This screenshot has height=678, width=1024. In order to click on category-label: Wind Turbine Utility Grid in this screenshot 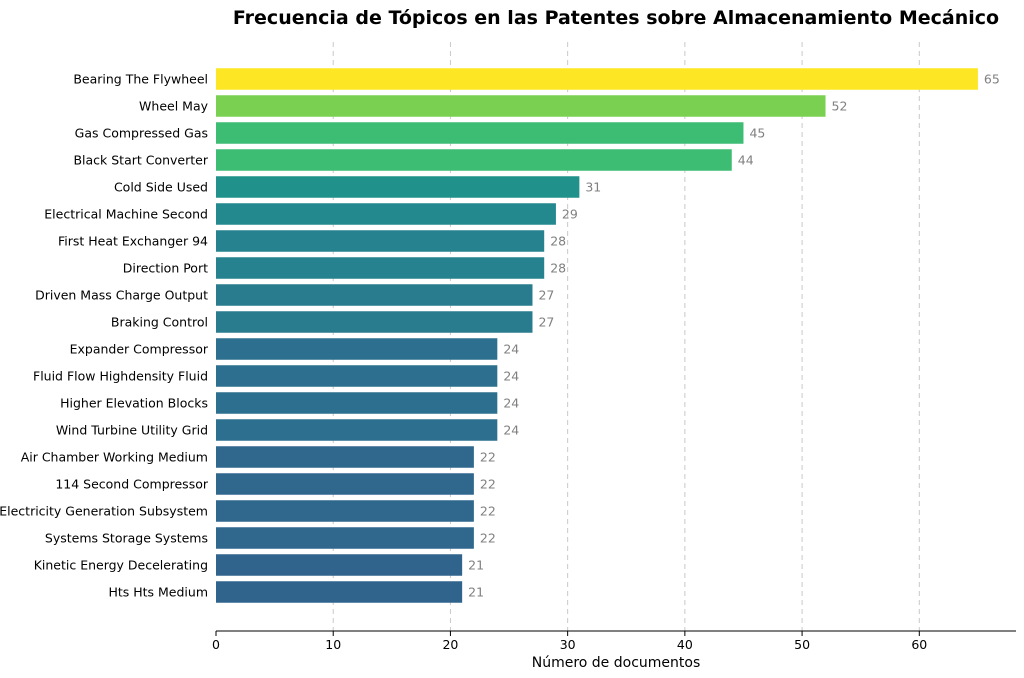, I will do `click(132, 430)`.